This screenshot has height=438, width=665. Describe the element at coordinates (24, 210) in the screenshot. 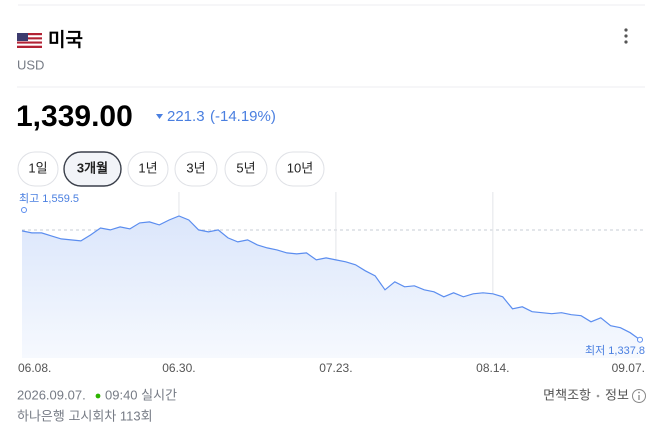

I see `high-marker` at that location.